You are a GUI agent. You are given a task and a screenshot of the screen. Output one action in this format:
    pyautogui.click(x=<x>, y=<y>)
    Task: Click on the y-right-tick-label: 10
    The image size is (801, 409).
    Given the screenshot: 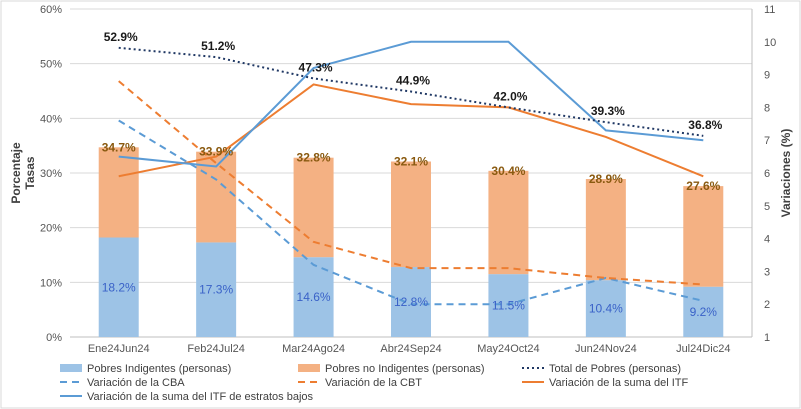 What is the action you would take?
    pyautogui.click(x=770, y=43)
    